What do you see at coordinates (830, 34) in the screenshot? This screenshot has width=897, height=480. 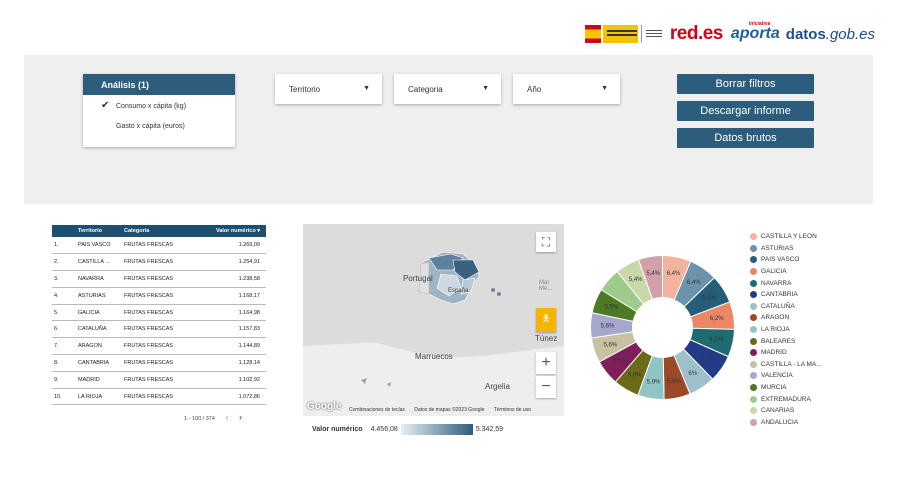 I see `datos-gob-logo: datos.gob.es` at bounding box center [830, 34].